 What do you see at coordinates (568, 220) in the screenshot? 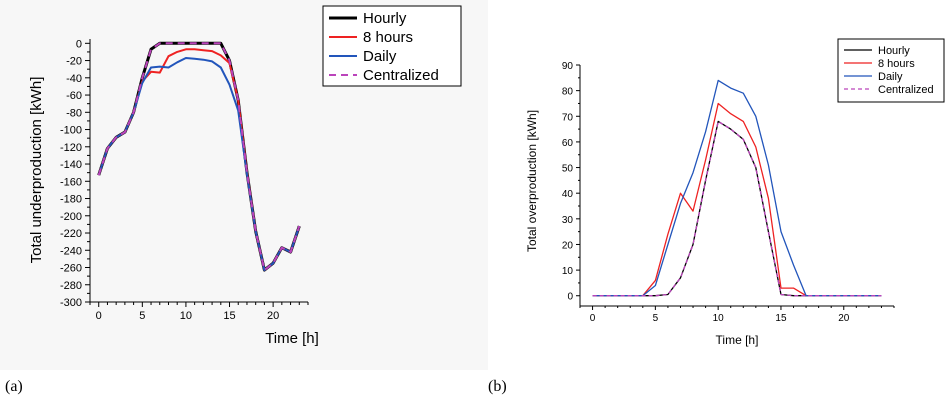
I see `y-tick-label: 30` at bounding box center [568, 220].